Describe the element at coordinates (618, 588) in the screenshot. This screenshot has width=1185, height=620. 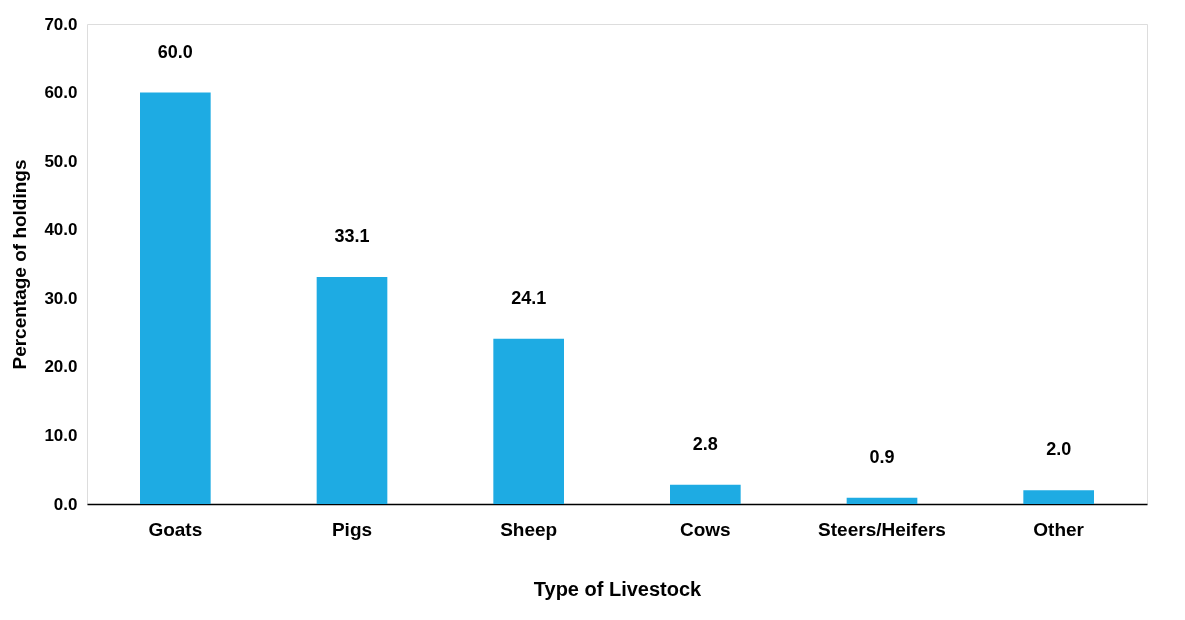
I see `x-axis-title: Type of Livestock` at that location.